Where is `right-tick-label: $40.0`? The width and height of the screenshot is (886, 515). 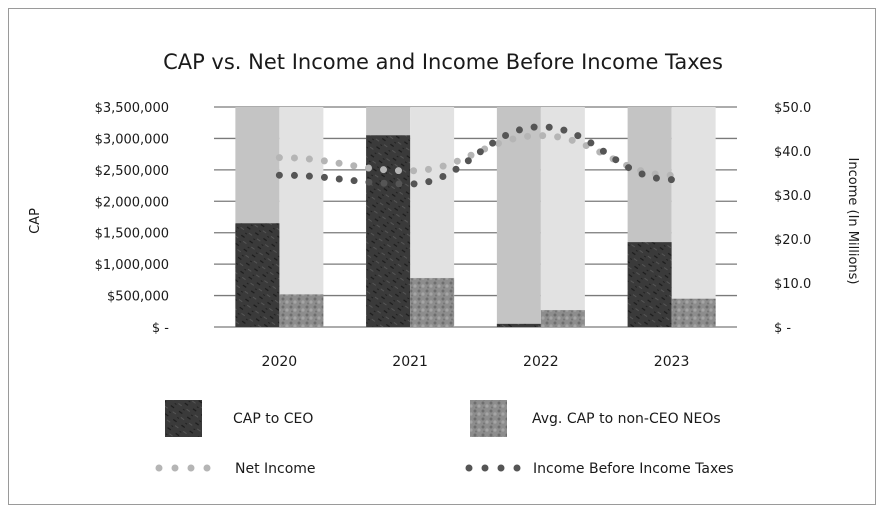
right-tick-label: $40.0 is located at coordinates (792, 152).